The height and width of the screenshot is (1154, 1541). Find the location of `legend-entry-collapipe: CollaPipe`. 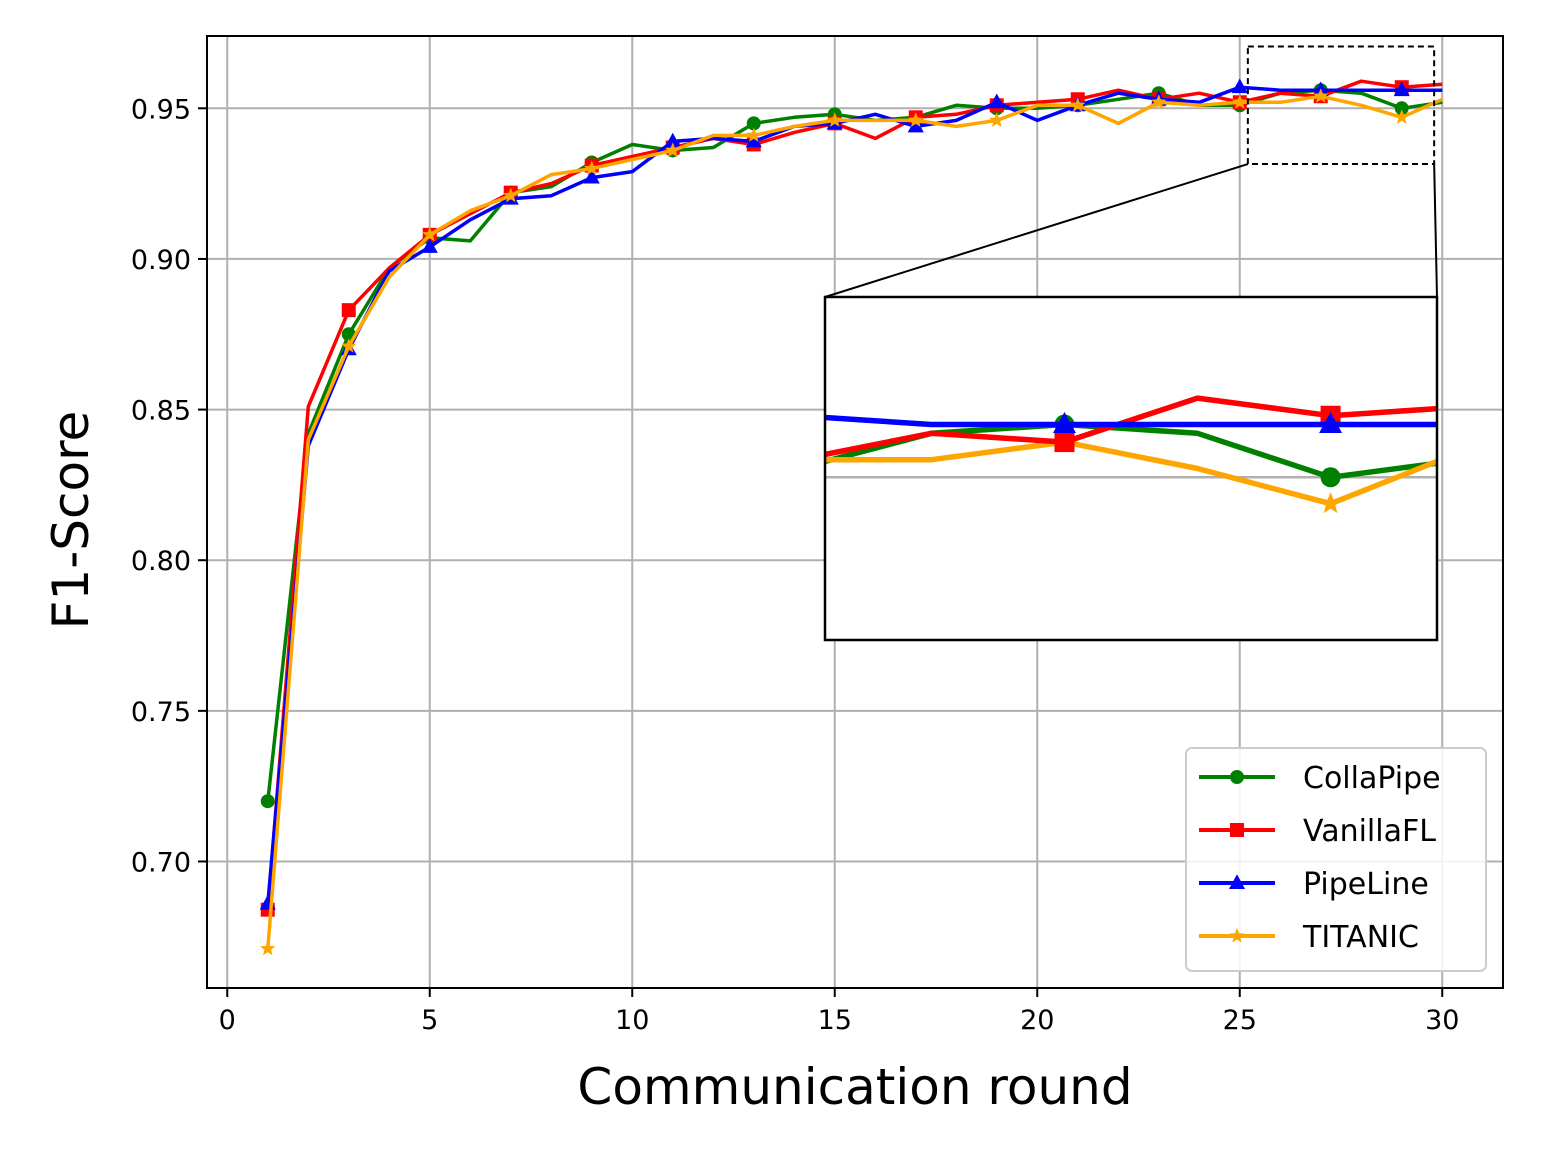

legend-entry-collapipe: CollaPipe is located at coordinates (1320, 778).